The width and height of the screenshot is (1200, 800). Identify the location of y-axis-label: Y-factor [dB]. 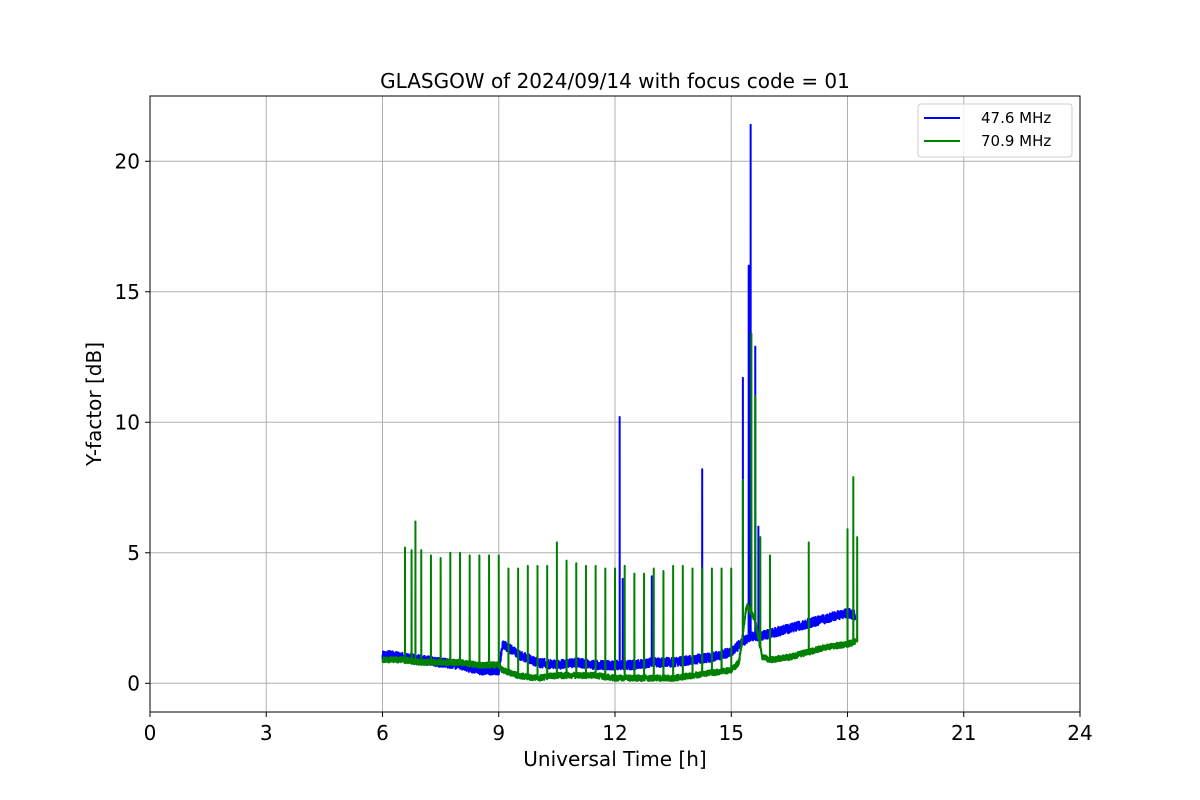
(94, 404).